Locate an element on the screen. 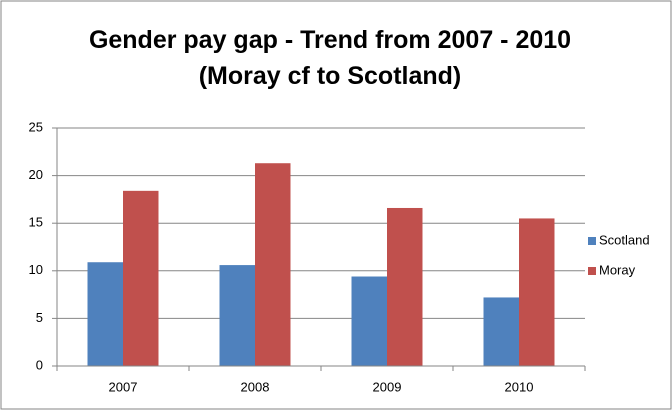  y-tick-label: 25 is located at coordinates (36, 126).